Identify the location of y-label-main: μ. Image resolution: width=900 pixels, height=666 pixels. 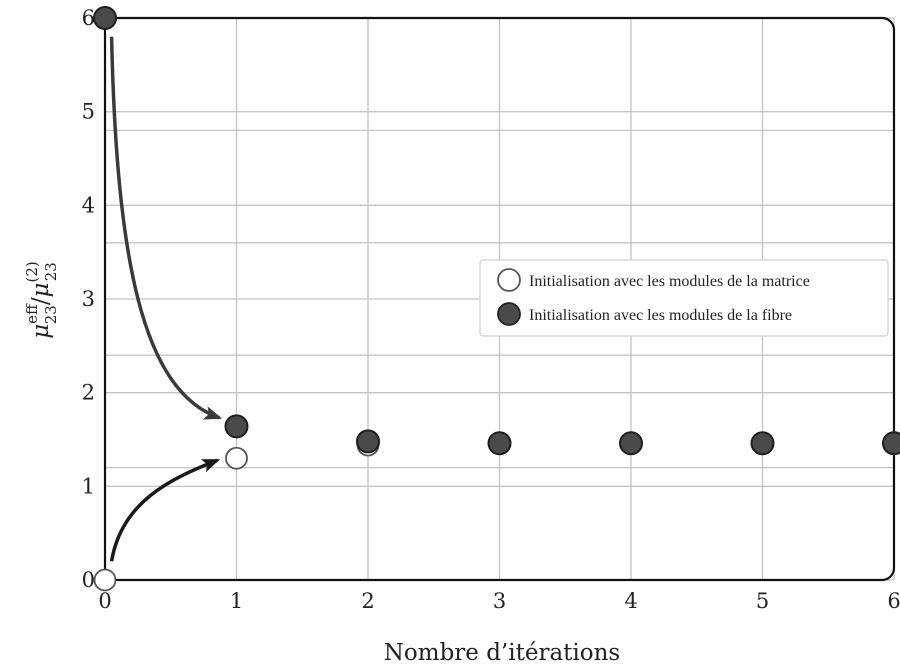
(41, 331).